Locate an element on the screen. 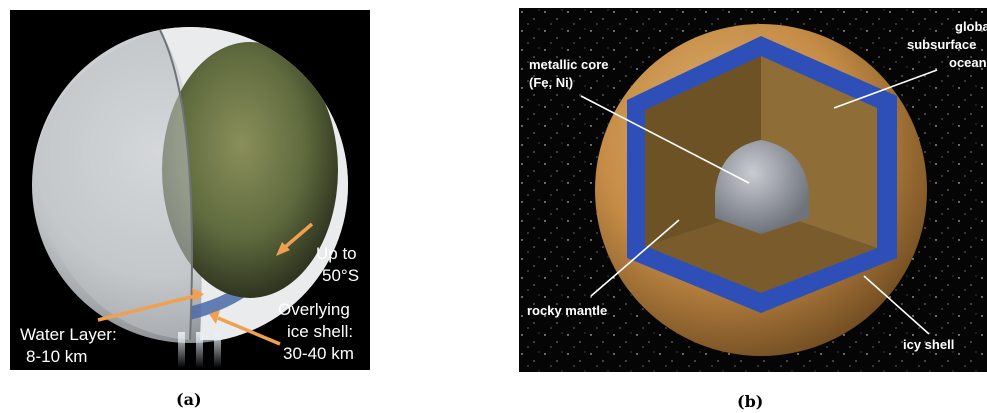 Image resolution: width=987 pixels, height=413 pixels. south-pole-plumes is located at coordinates (199, 350).